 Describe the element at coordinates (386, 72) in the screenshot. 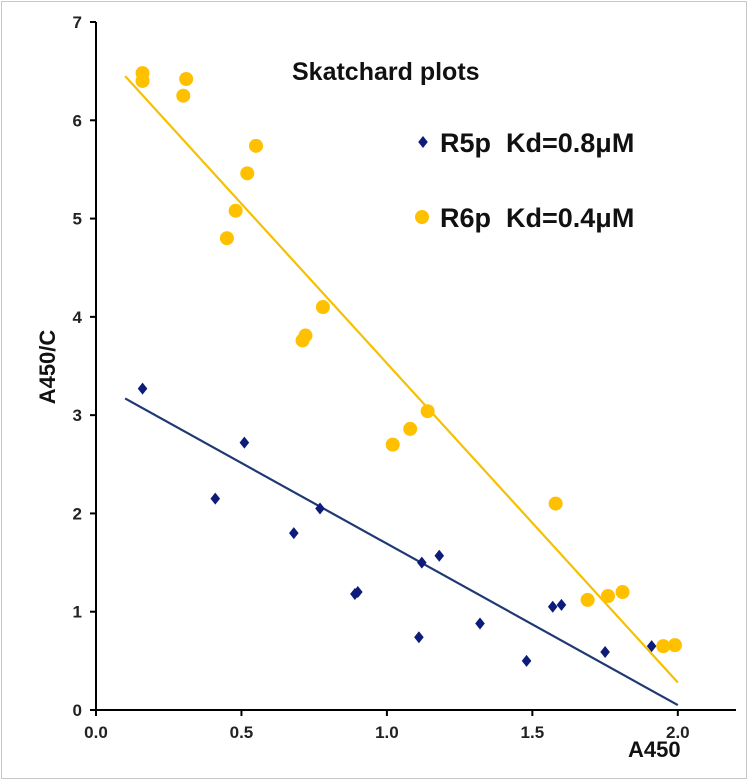

I see `chart-title: Skatchard plots` at that location.